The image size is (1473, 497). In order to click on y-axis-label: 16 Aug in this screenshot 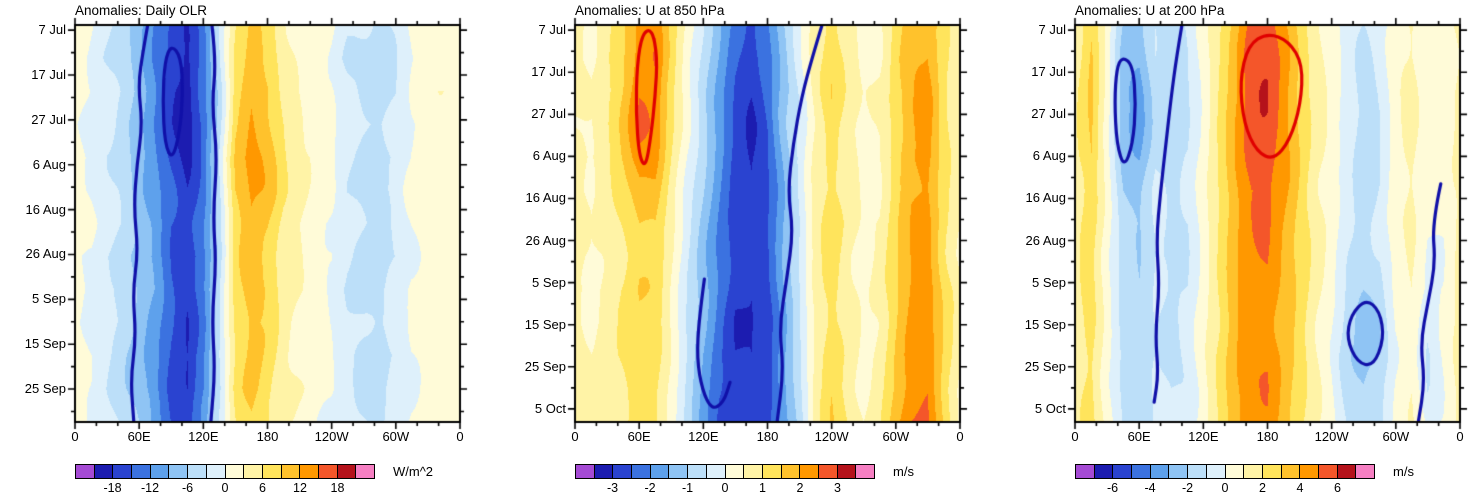, I will do `click(46, 209)`.